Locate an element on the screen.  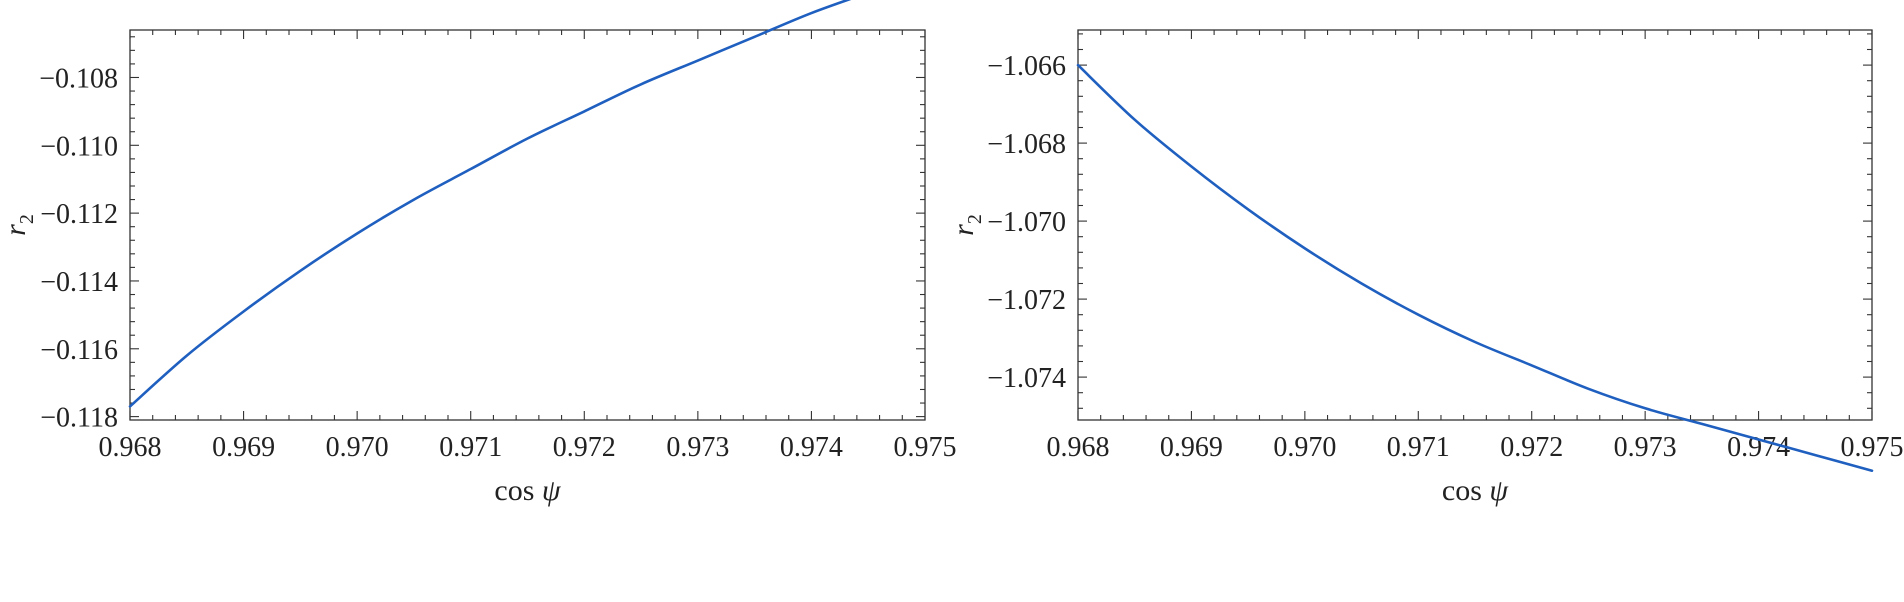
y-tick-label: −1.074 is located at coordinates (1026, 378).